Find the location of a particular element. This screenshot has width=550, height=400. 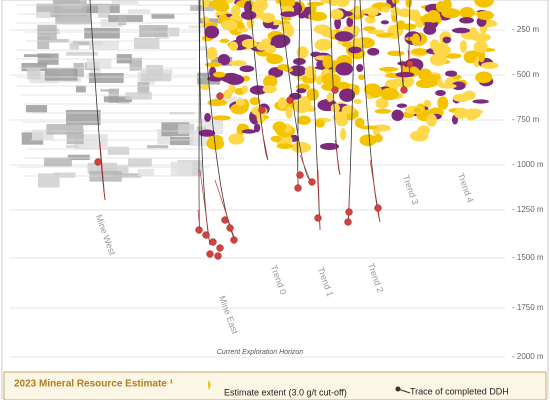

depth-label: - 500 m is located at coordinates (525, 74).